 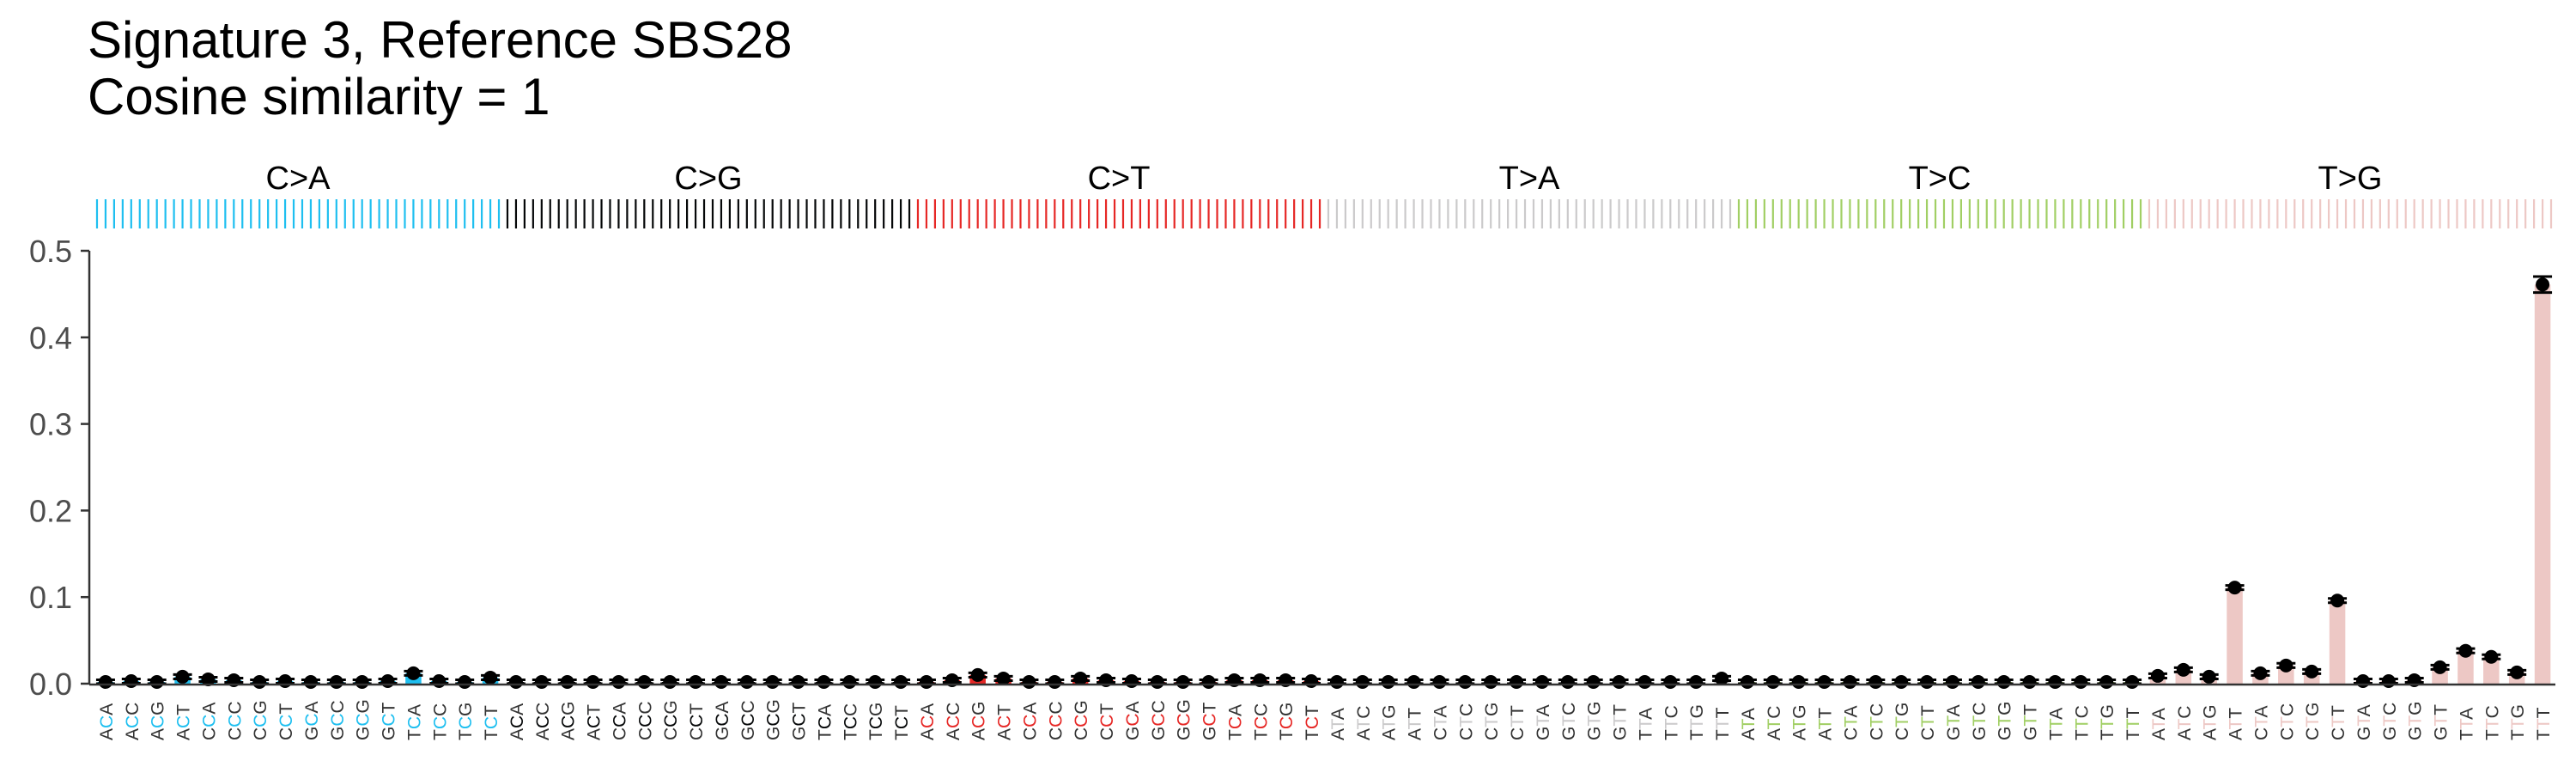 I want to click on x-tick-label: ATT, so click(x=2236, y=724).